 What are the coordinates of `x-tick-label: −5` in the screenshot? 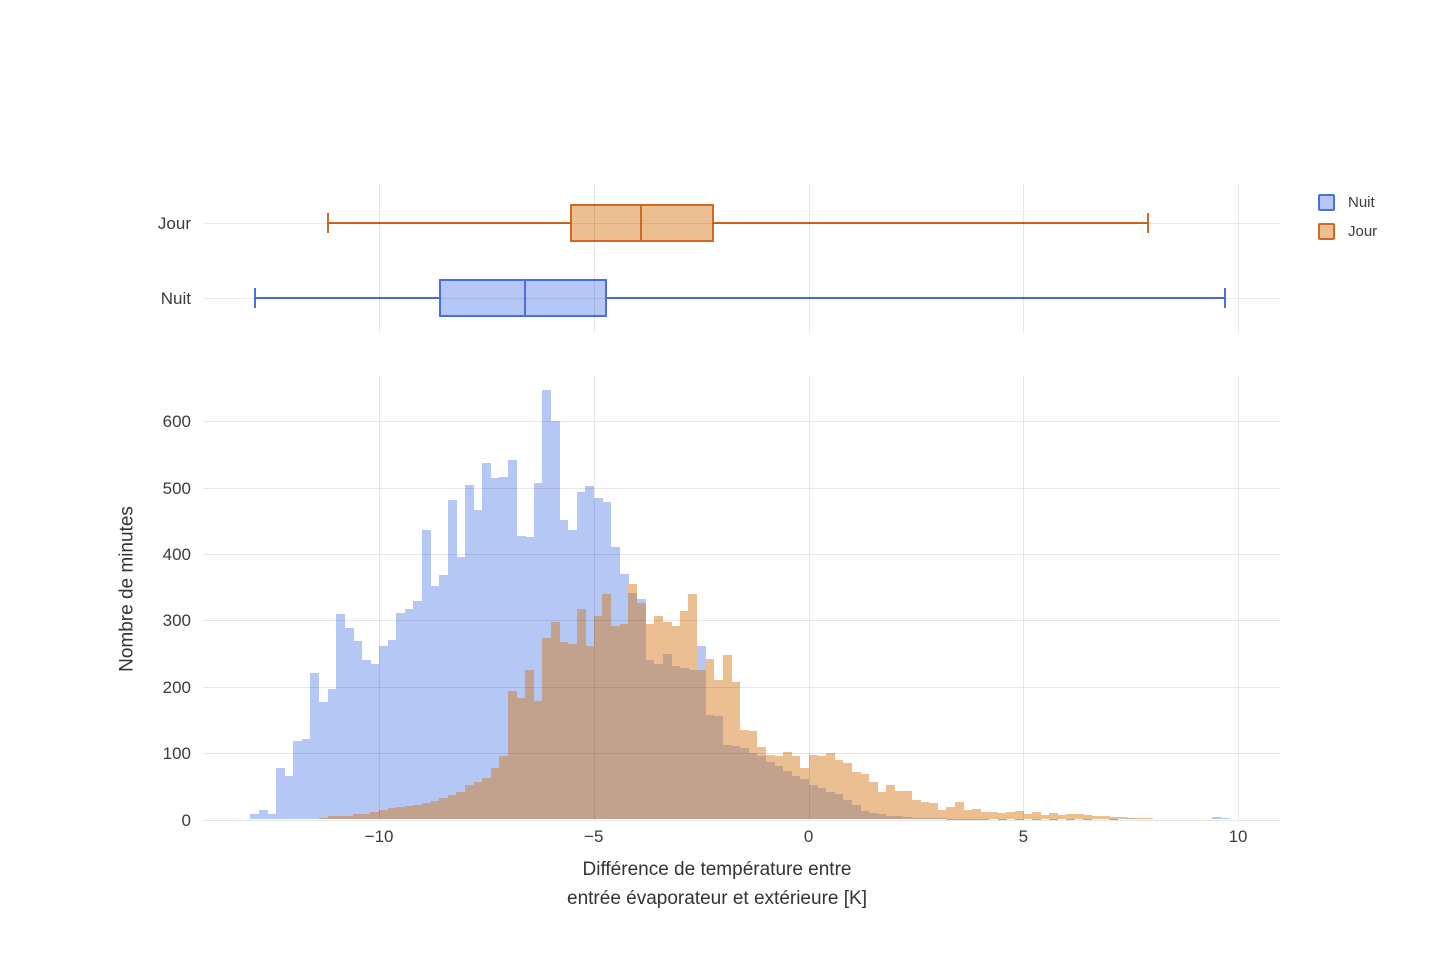 It's located at (594, 836).